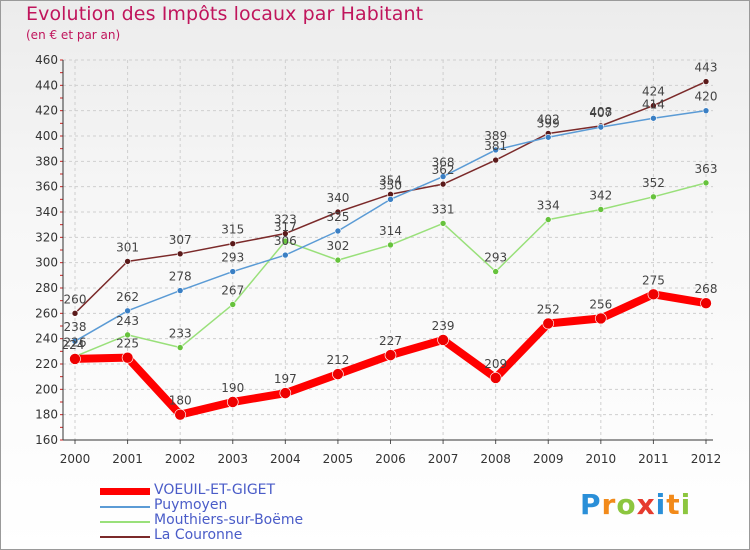 This screenshot has width=750, height=550. Describe the element at coordinates (626, 504) in the screenshot. I see `logo-letter: o` at that location.